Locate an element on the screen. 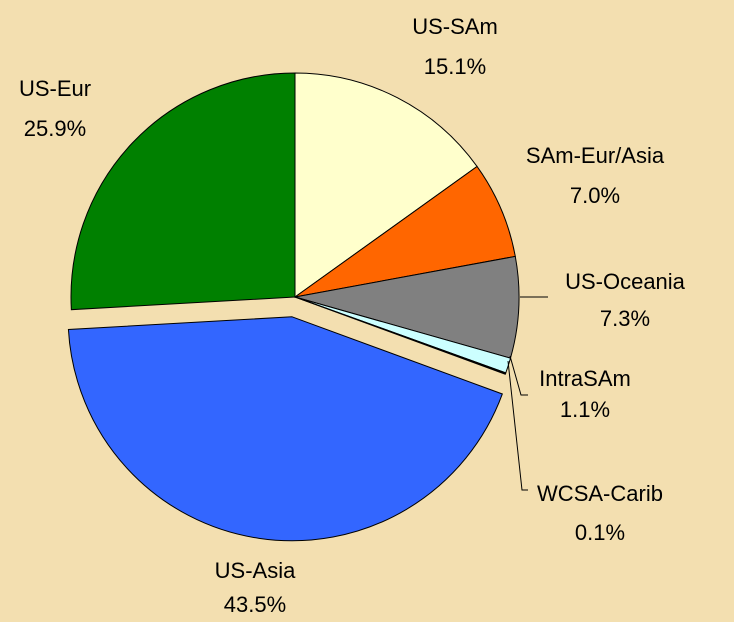 This screenshot has height=622, width=734. slice-label: US-Oceania is located at coordinates (625, 281).